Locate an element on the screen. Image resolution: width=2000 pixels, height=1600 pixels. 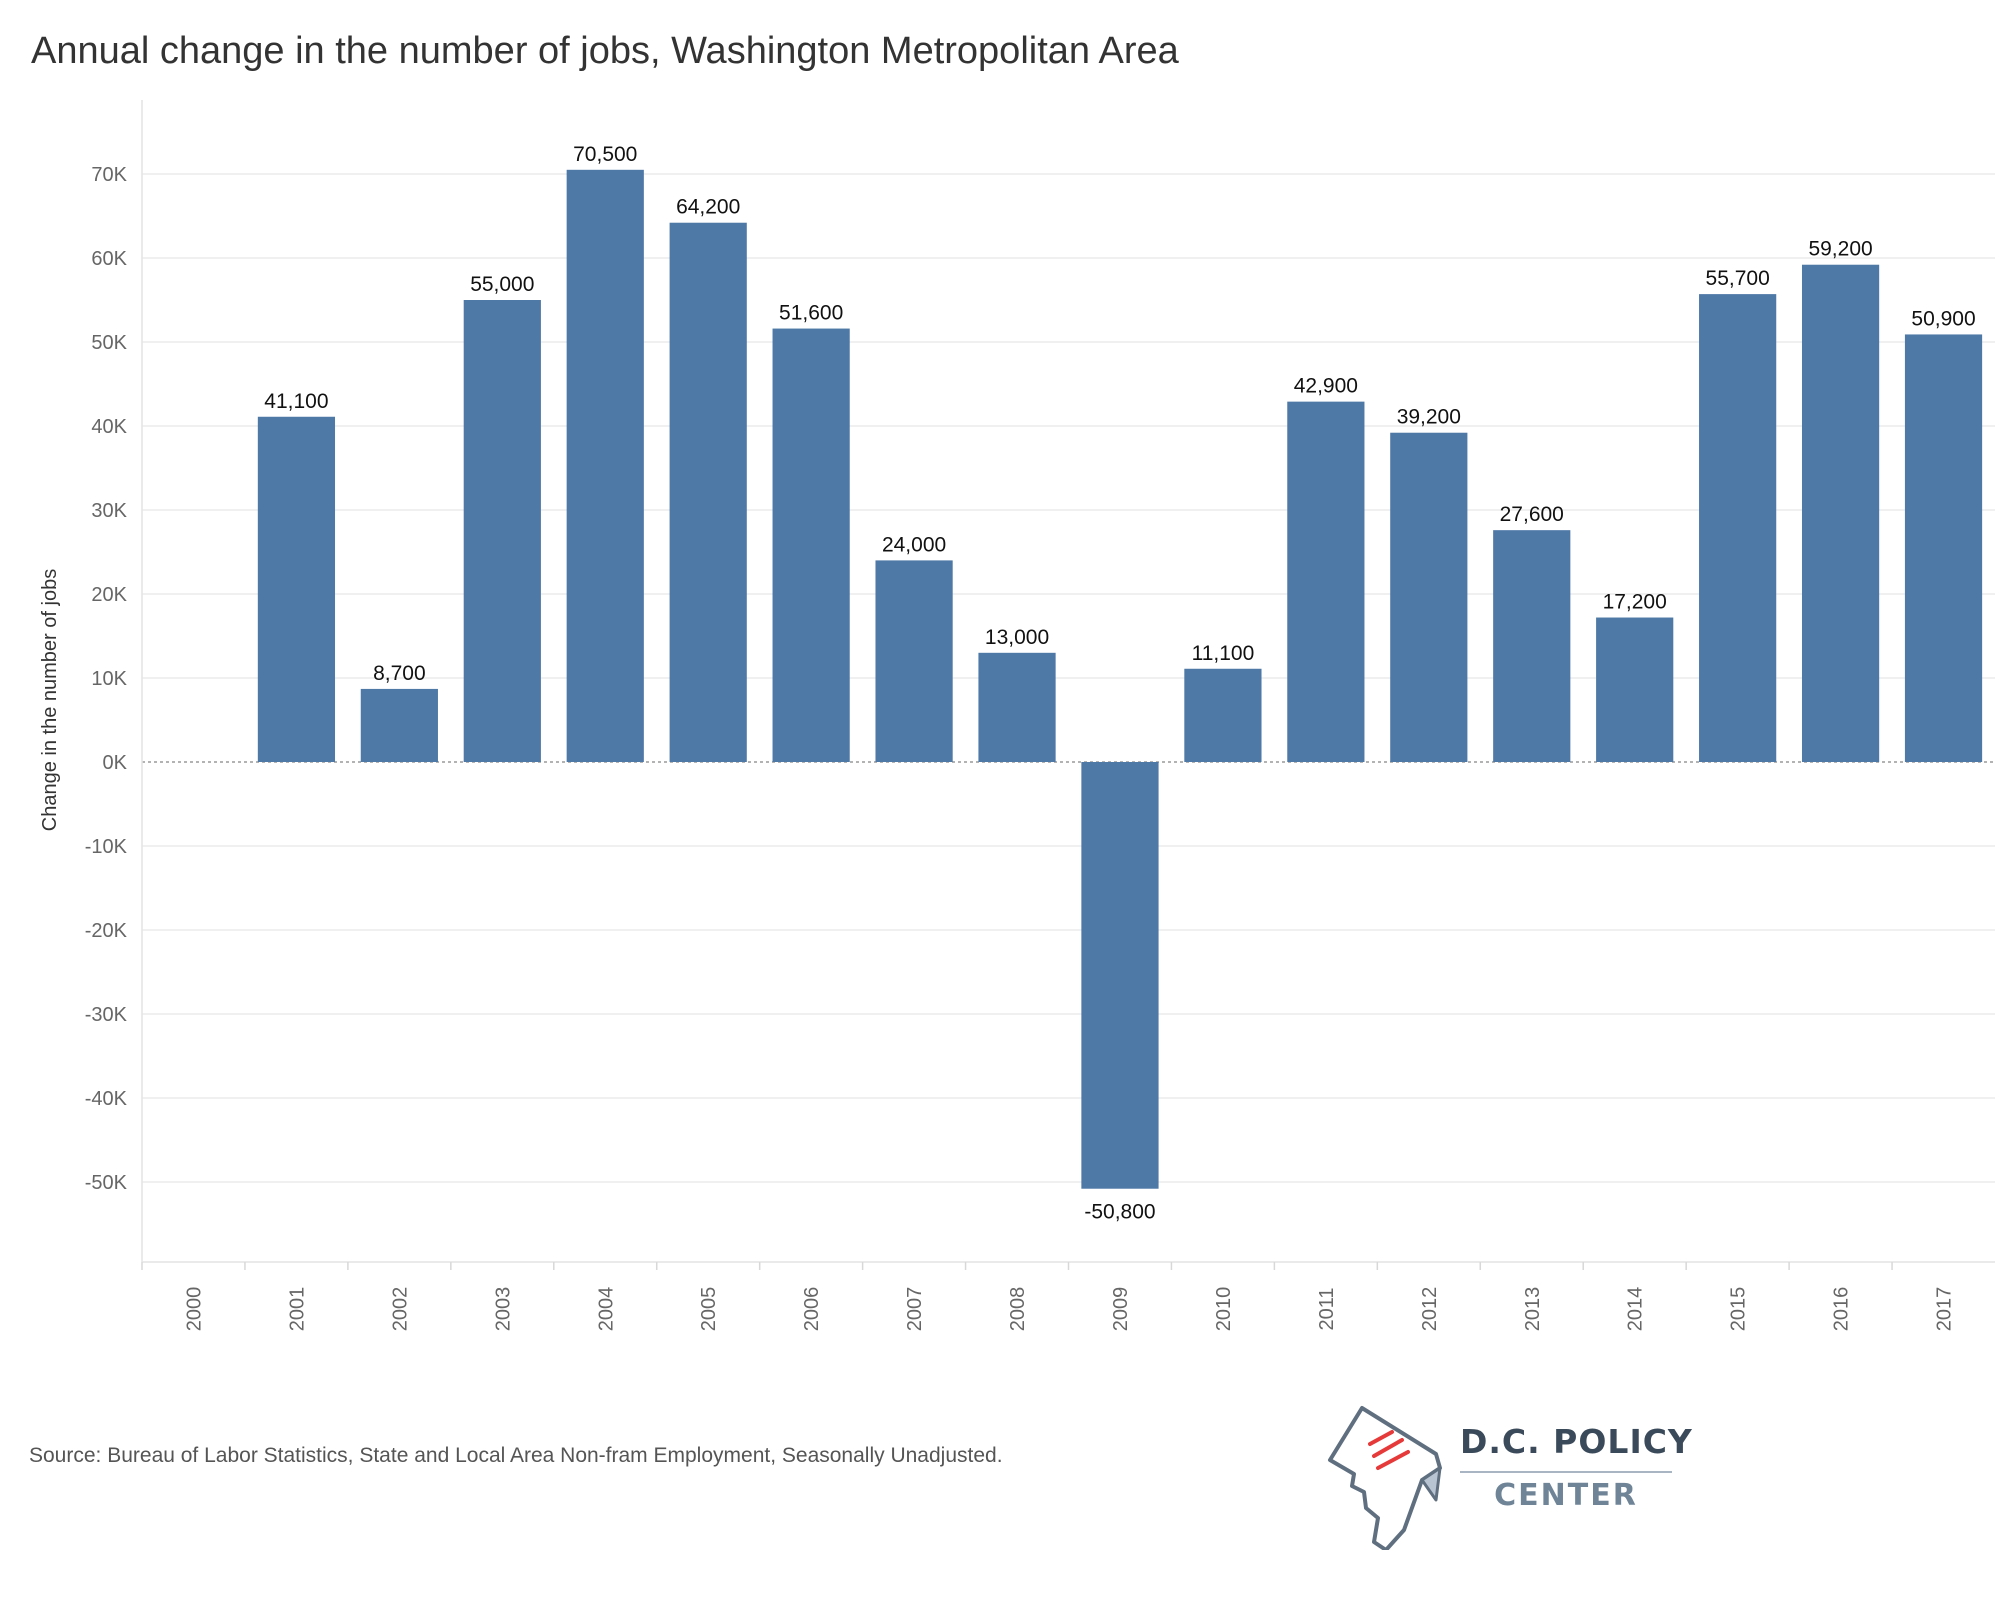
dc-policy-center-logo: D.C. POLICY CENTER is located at coordinates (1510, 1478).